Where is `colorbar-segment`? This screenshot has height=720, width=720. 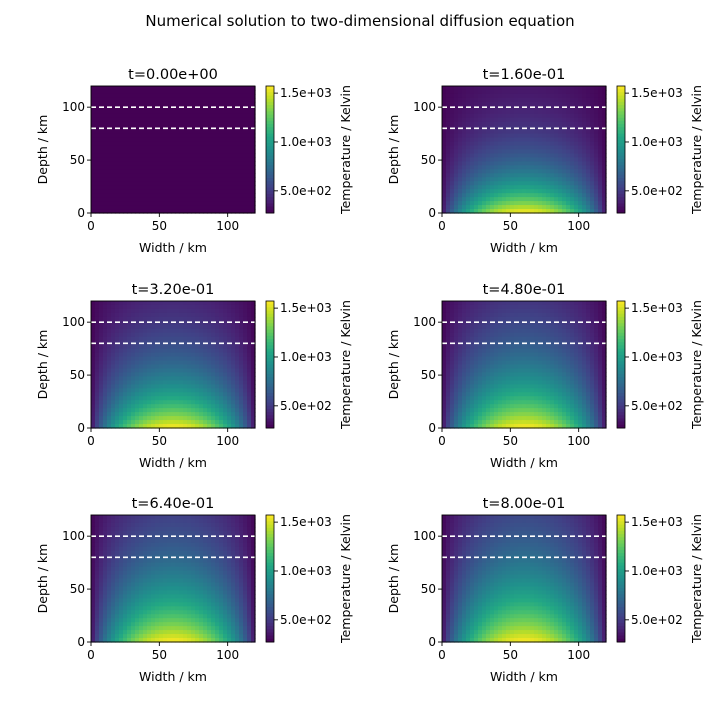 colorbar-segment is located at coordinates (621, 122).